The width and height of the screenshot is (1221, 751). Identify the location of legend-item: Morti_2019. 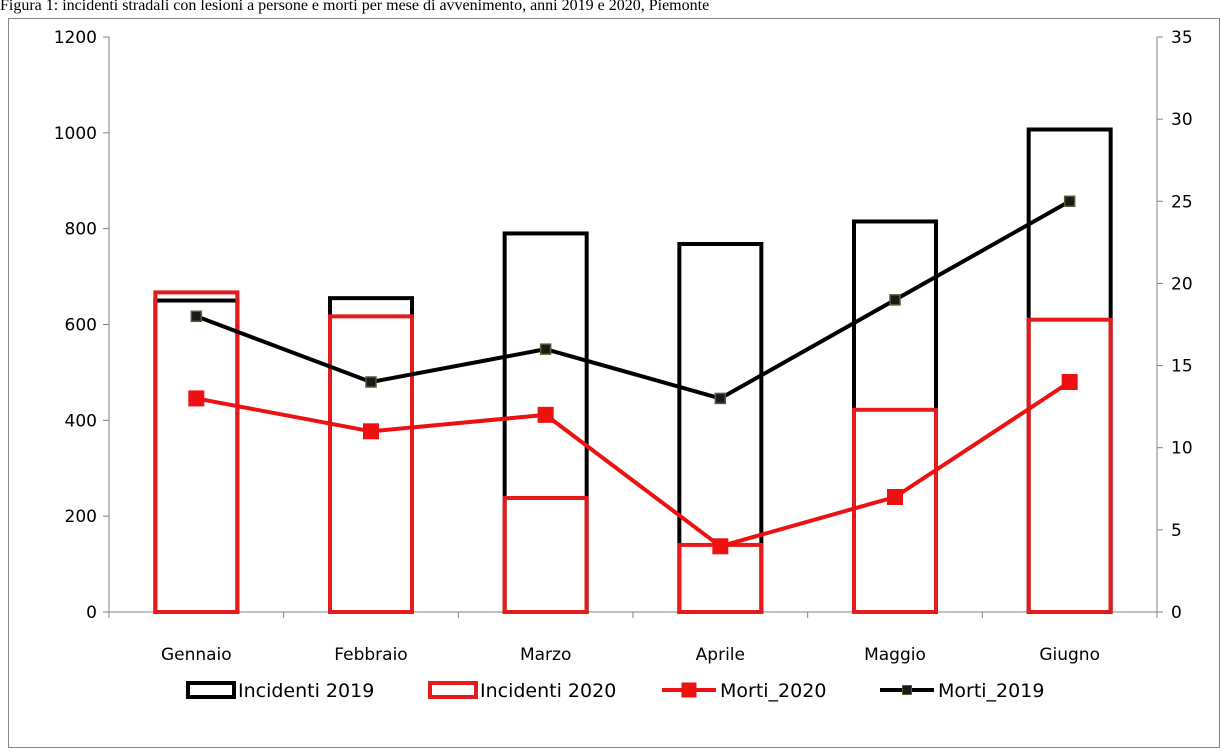
(962, 691).